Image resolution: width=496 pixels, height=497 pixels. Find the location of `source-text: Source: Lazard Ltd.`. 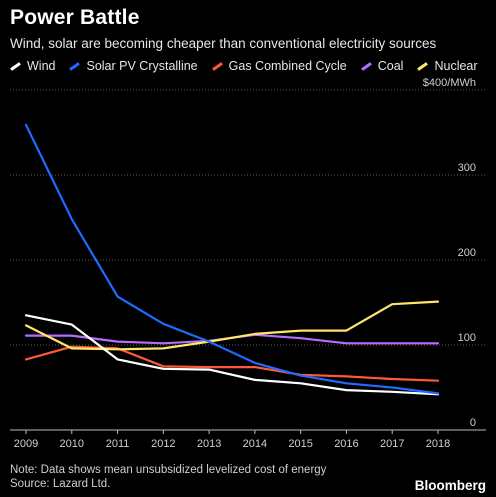

source-text: Source: Lazard Ltd. is located at coordinates (60, 484).